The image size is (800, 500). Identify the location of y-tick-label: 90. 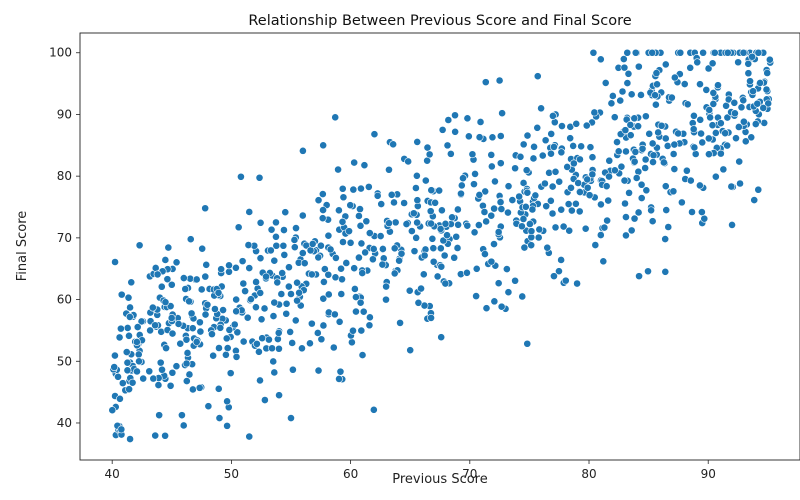
(64, 114).